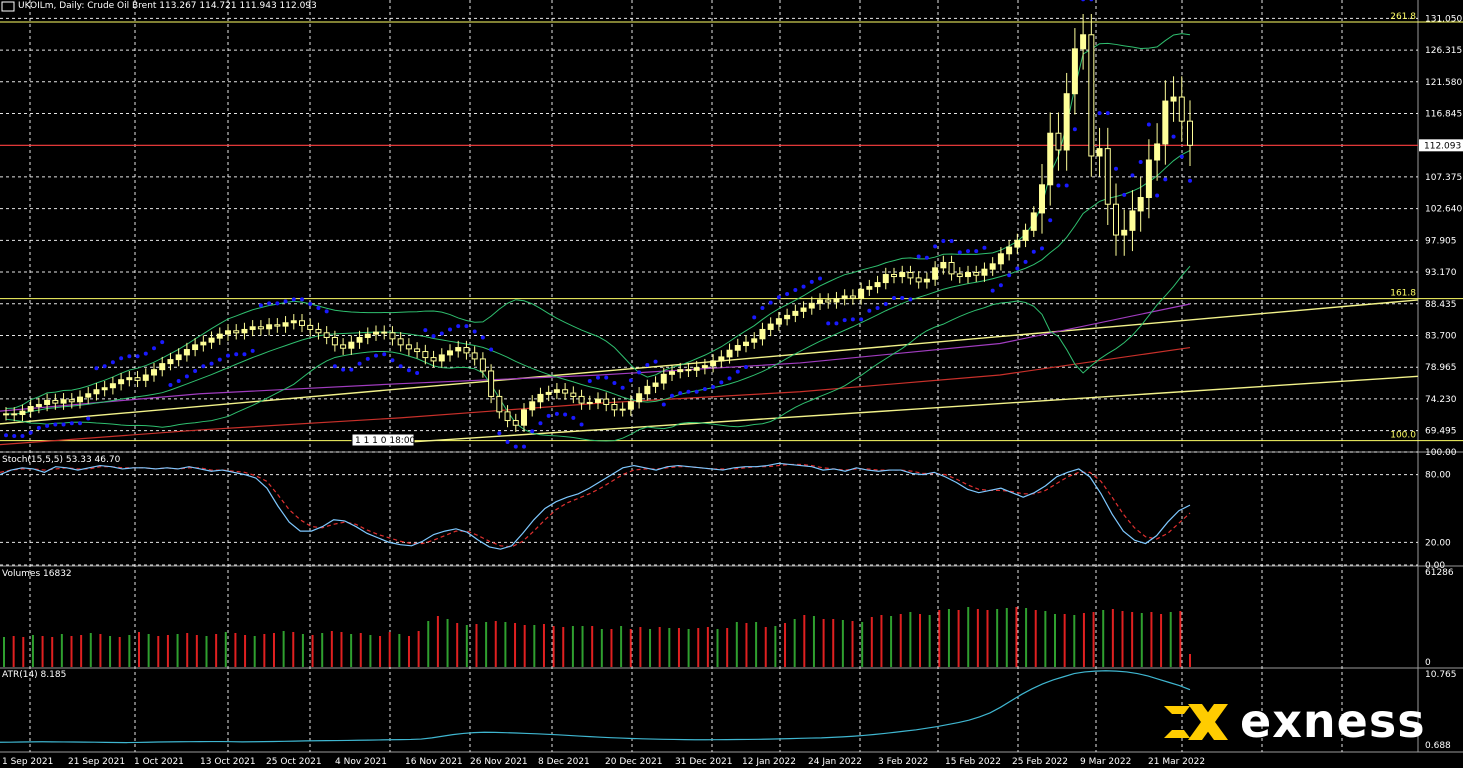  What do you see at coordinates (1403, 294) in the screenshot?
I see `fib-level-label: 161.8` at bounding box center [1403, 294].